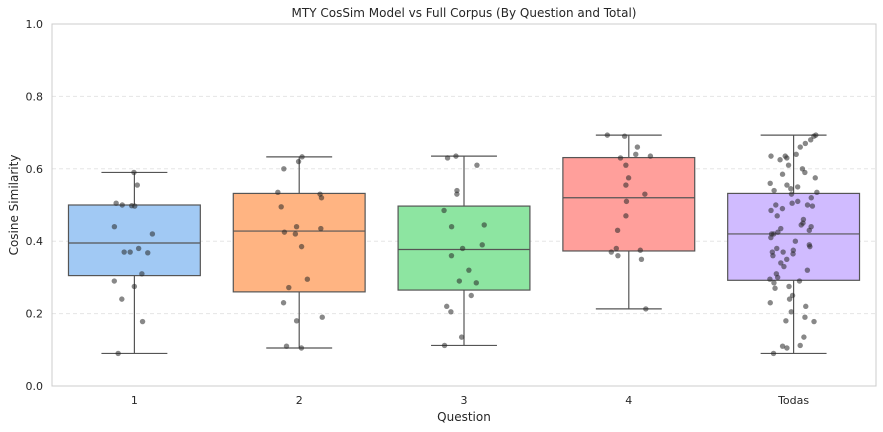 Image resolution: width=883 pixels, height=432 pixels. I want to click on x-axis-label: Question, so click(464, 417).